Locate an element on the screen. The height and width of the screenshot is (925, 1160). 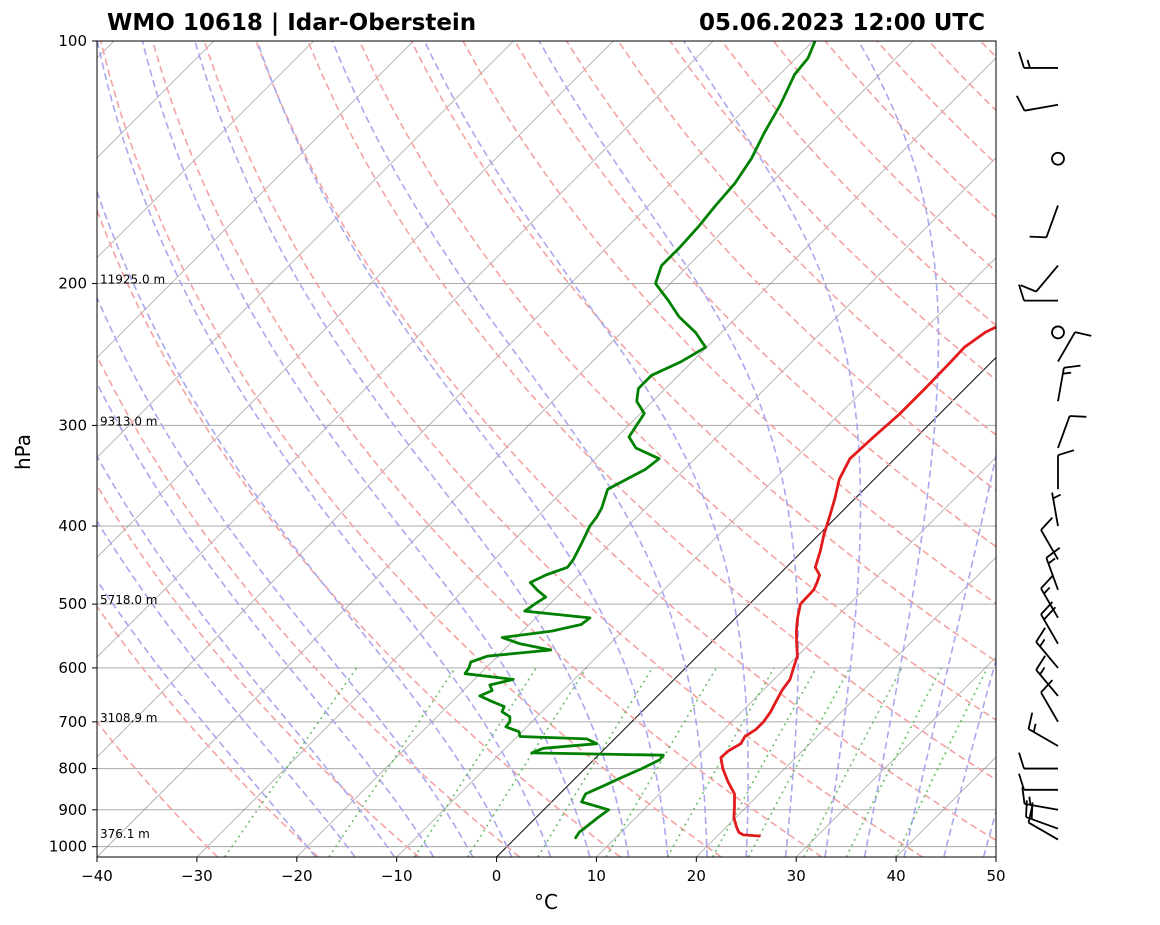
x-tick-label: −40 is located at coordinates (97, 876).